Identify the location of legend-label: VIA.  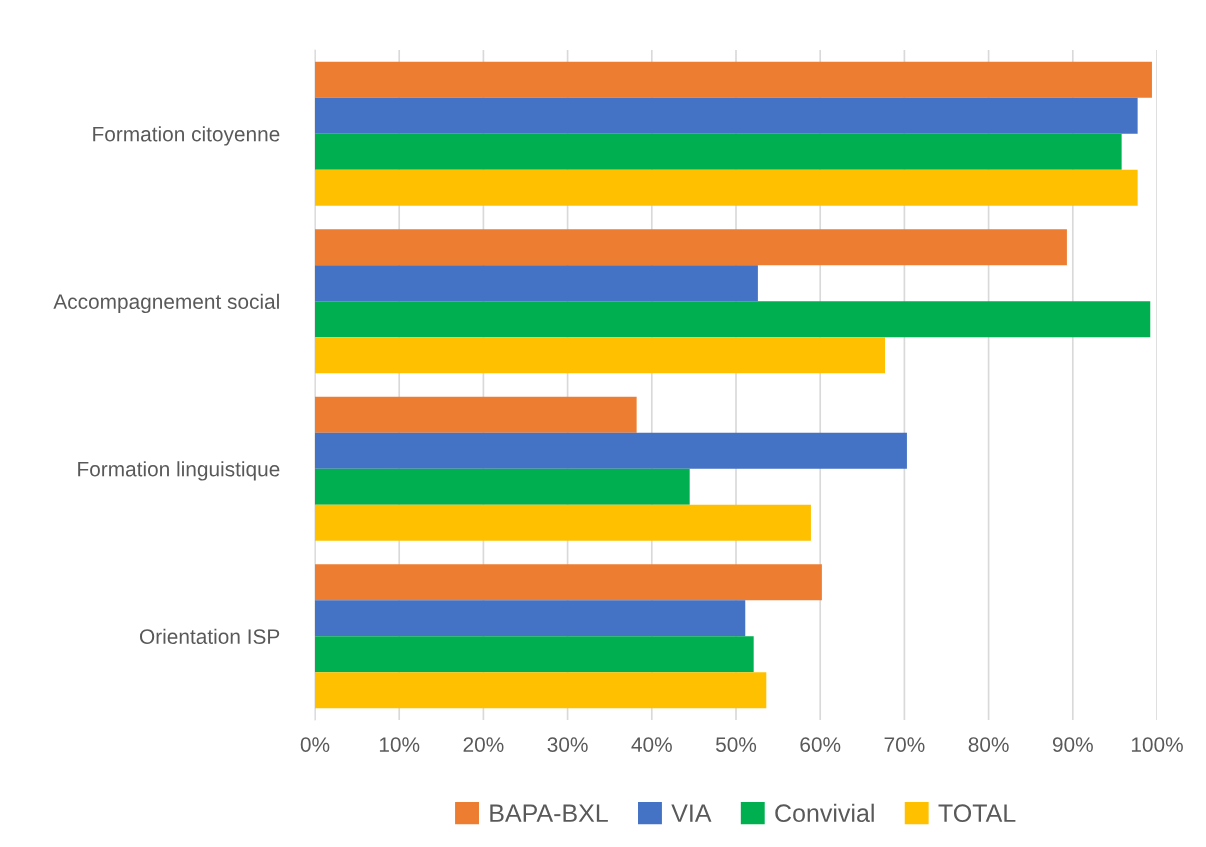
(691, 813).